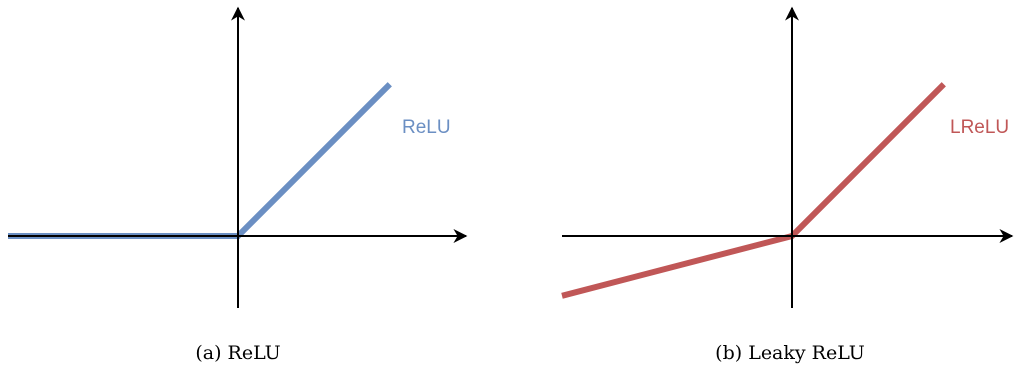 The width and height of the screenshot is (1016, 374). I want to click on relu-series-label: ReLU, so click(426, 127).